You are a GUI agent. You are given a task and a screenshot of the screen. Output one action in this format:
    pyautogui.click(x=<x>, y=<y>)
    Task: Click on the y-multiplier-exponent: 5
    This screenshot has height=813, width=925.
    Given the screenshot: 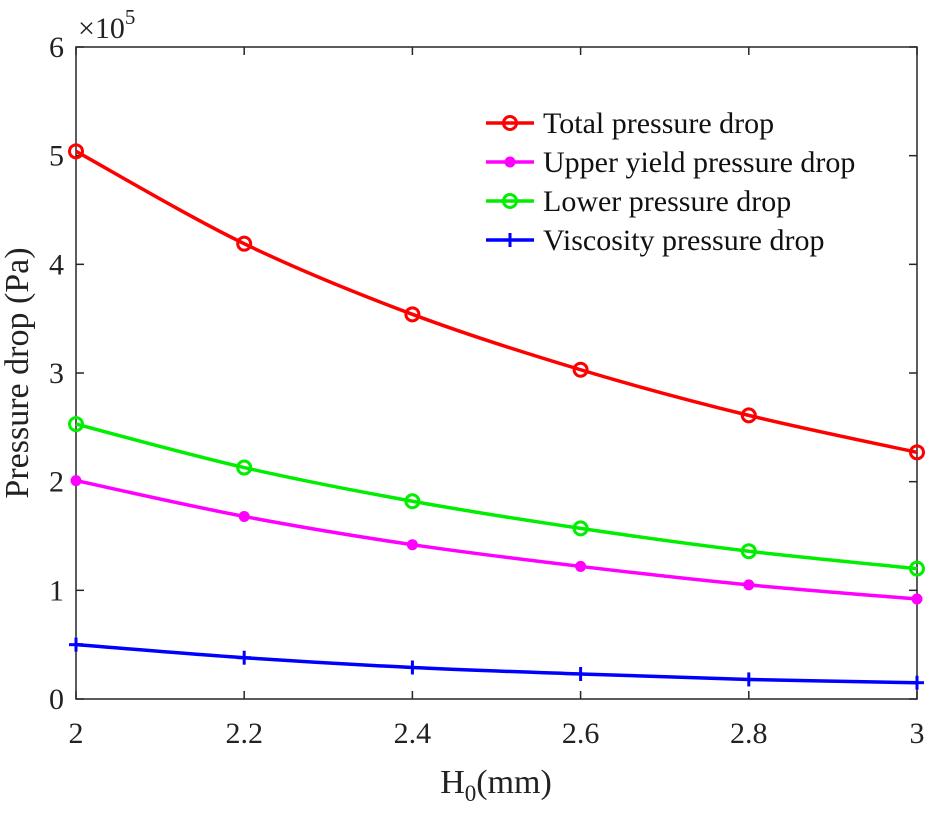 What is the action you would take?
    pyautogui.click(x=130, y=17)
    